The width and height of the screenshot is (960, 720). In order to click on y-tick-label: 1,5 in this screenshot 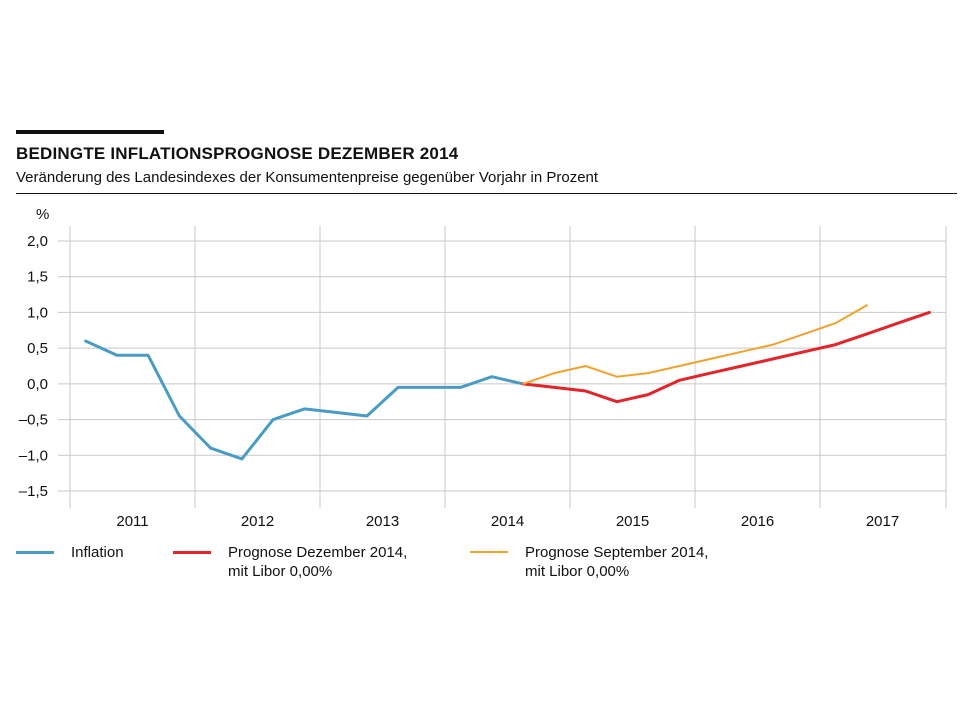, I will do `click(37, 277)`.